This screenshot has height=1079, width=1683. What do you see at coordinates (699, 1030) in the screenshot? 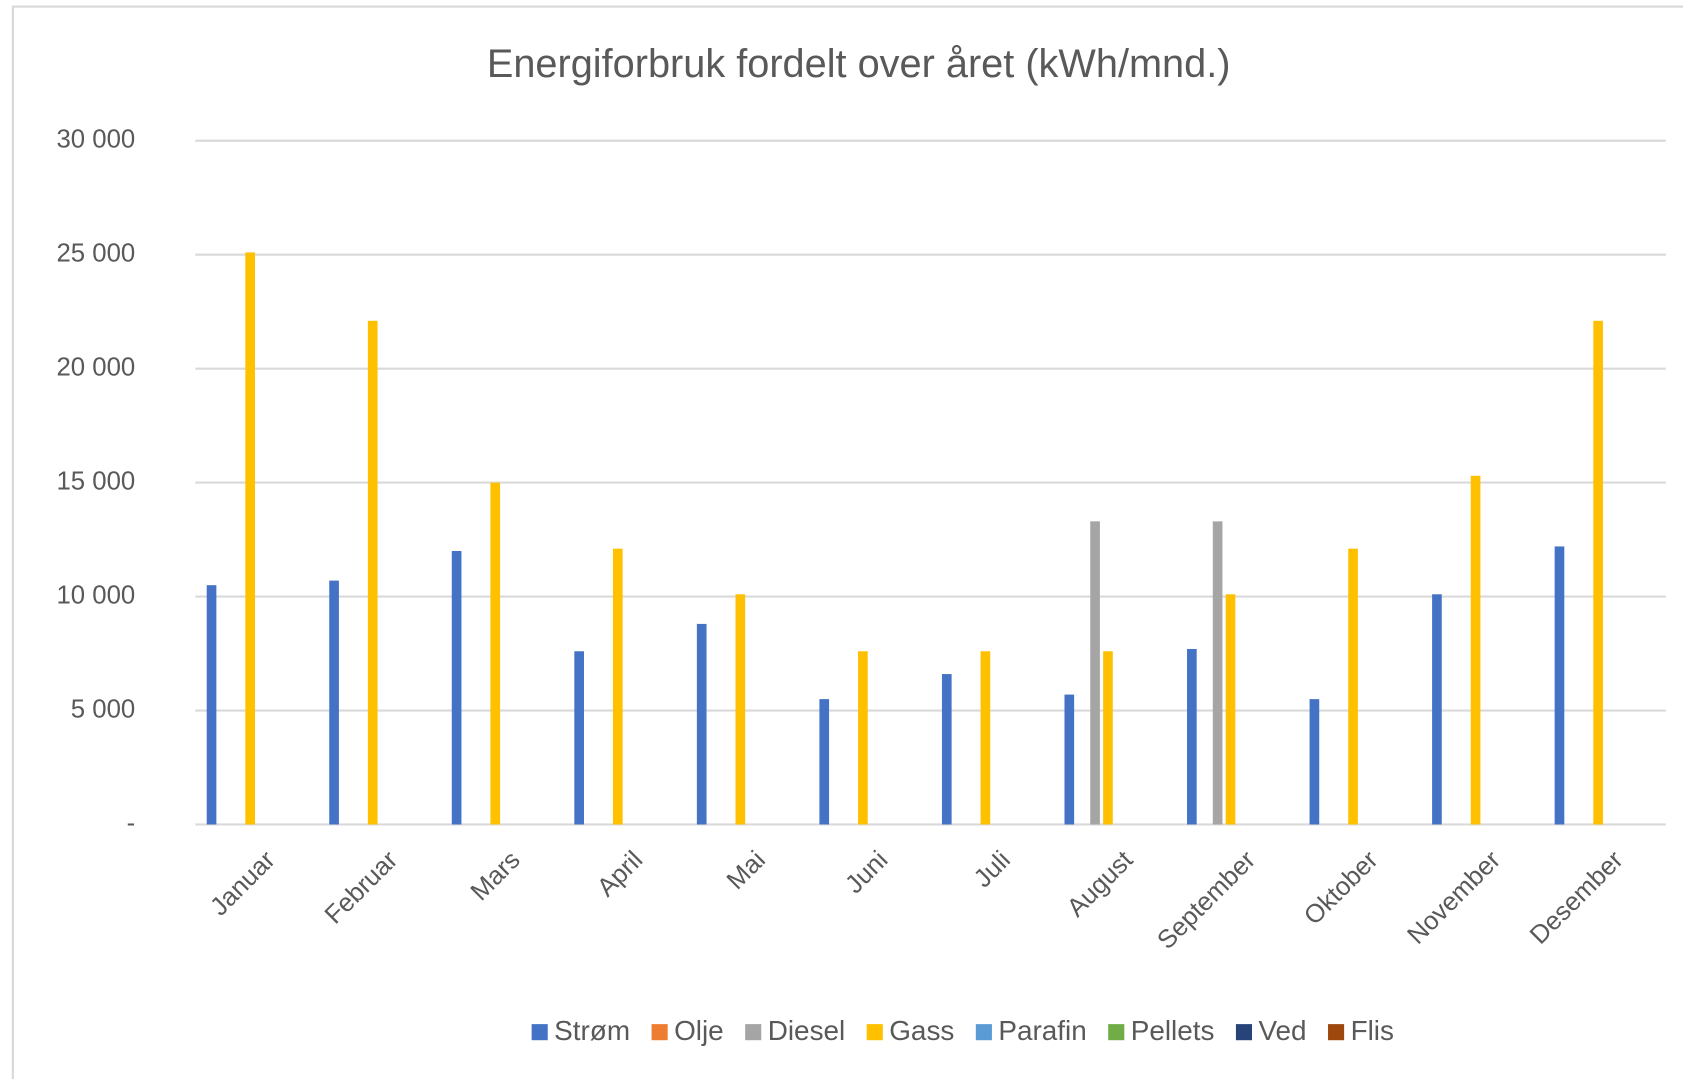
I see `legend-label: Olje` at bounding box center [699, 1030].